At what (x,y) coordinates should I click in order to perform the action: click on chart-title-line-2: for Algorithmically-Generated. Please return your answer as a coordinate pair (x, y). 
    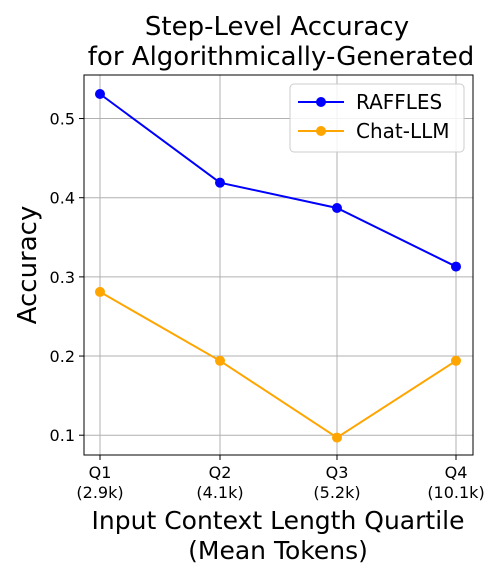
    Looking at the image, I should click on (281, 57).